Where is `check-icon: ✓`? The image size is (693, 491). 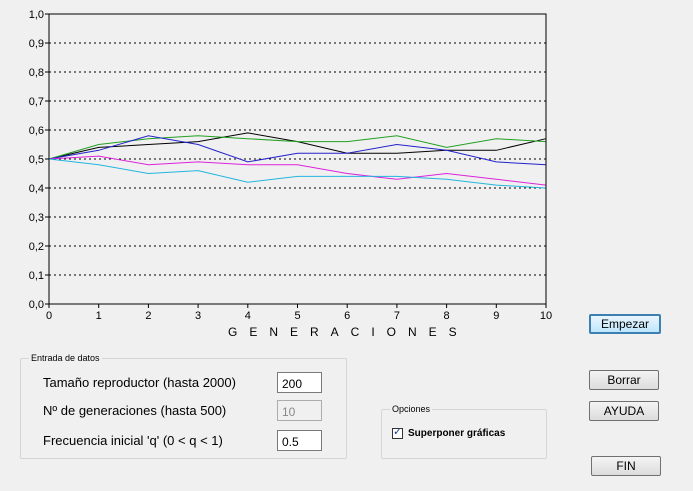
check-icon: ✓ is located at coordinates (398, 432).